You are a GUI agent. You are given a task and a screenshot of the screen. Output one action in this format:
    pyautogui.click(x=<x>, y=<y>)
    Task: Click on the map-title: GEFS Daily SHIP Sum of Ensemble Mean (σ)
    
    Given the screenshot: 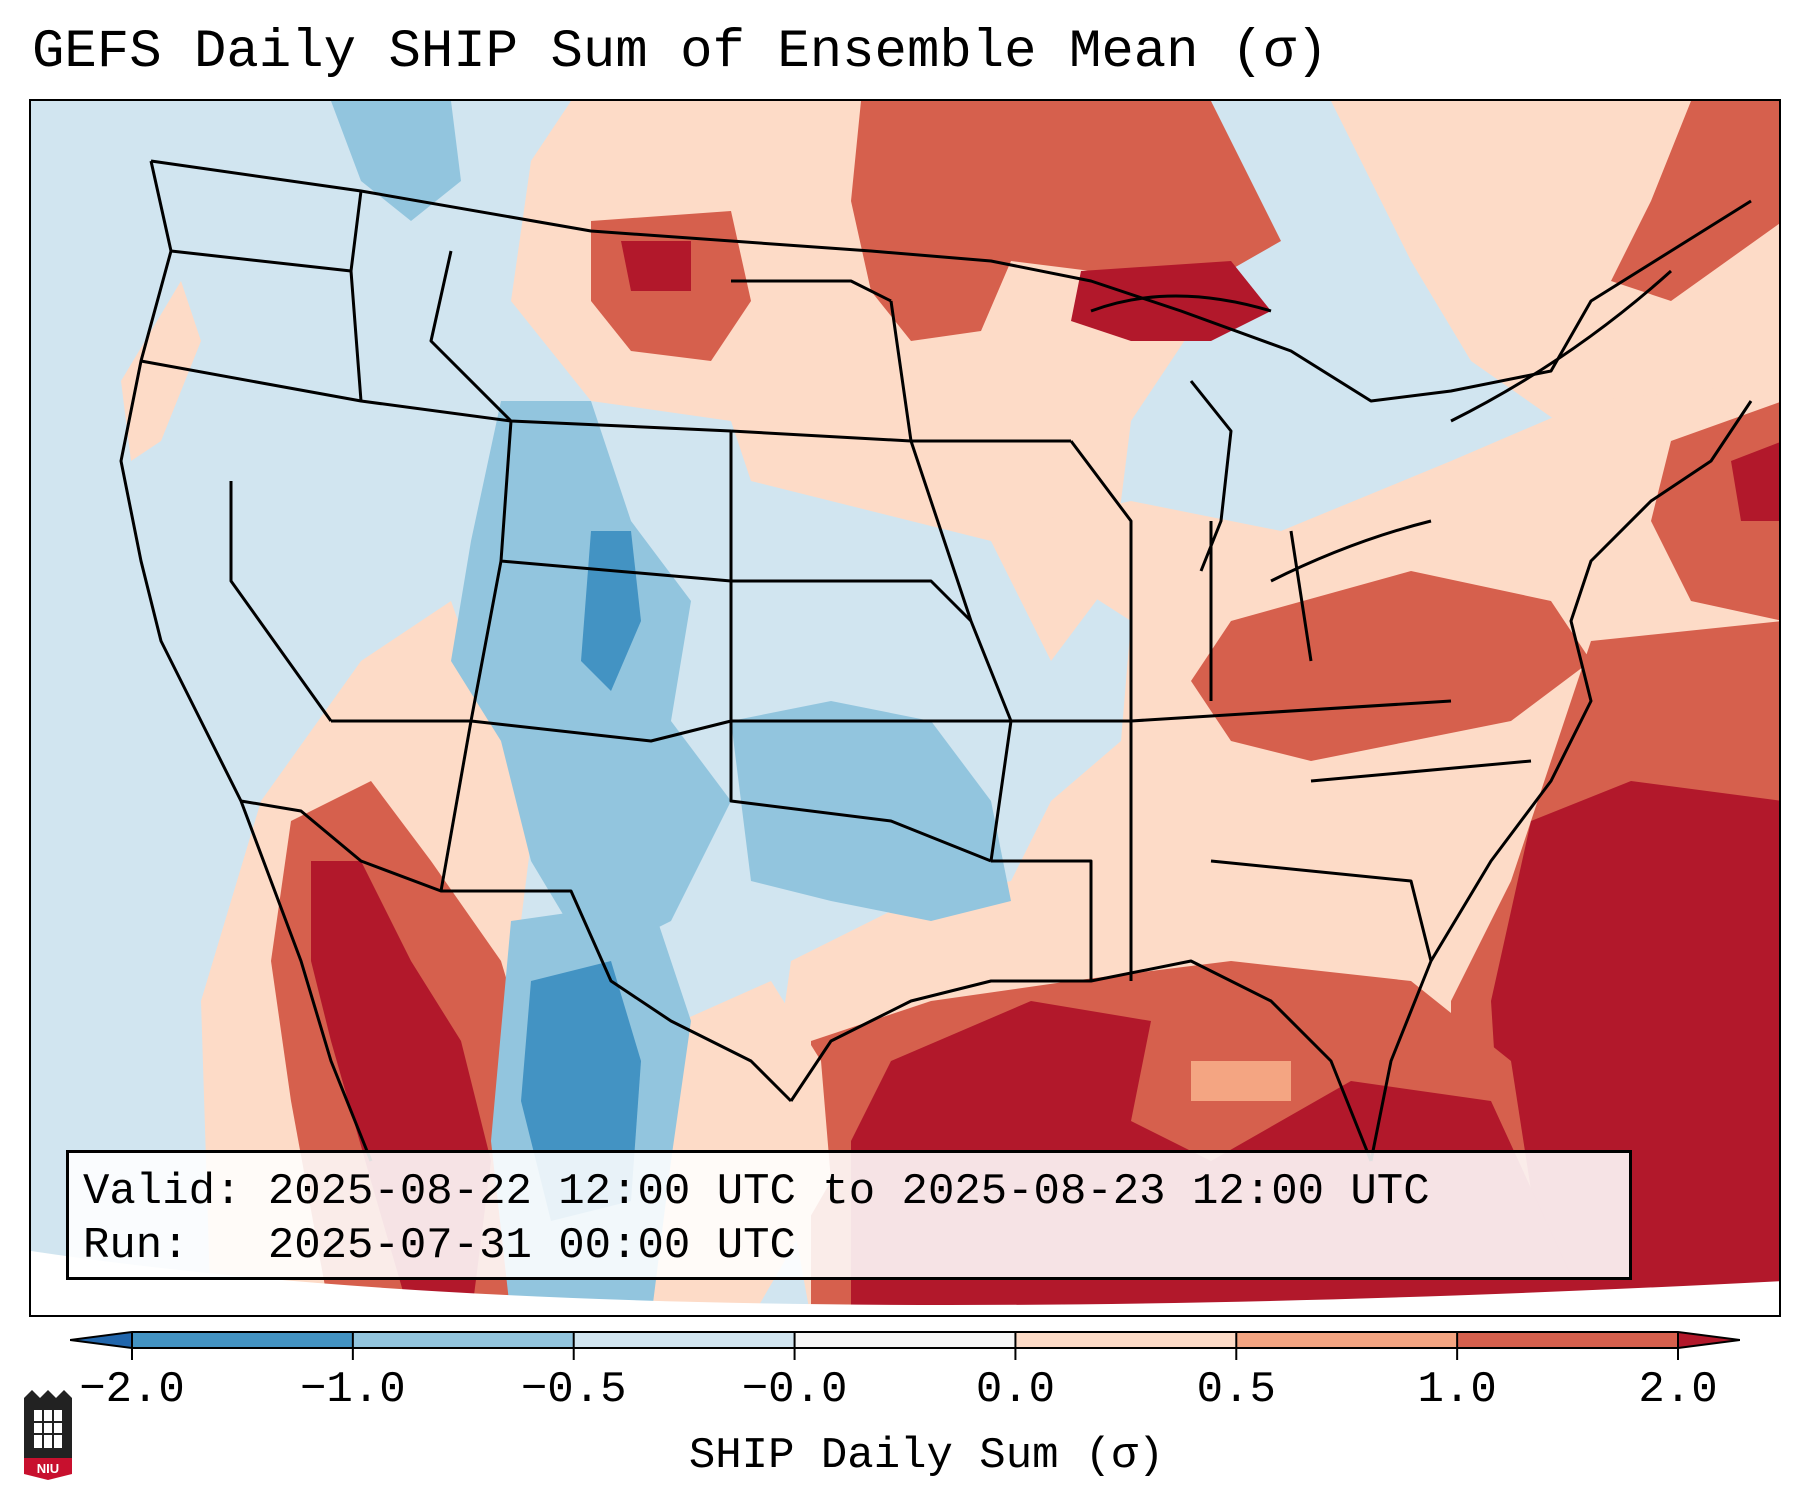 What is the action you would take?
    pyautogui.click(x=680, y=52)
    